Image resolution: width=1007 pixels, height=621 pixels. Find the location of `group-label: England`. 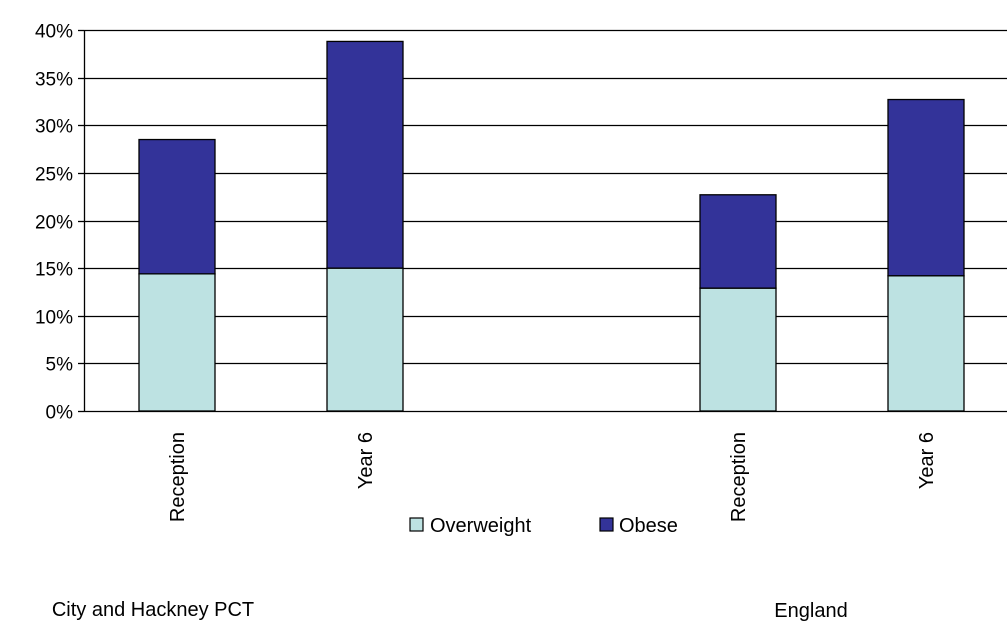

group-label: England is located at coordinates (810, 610).